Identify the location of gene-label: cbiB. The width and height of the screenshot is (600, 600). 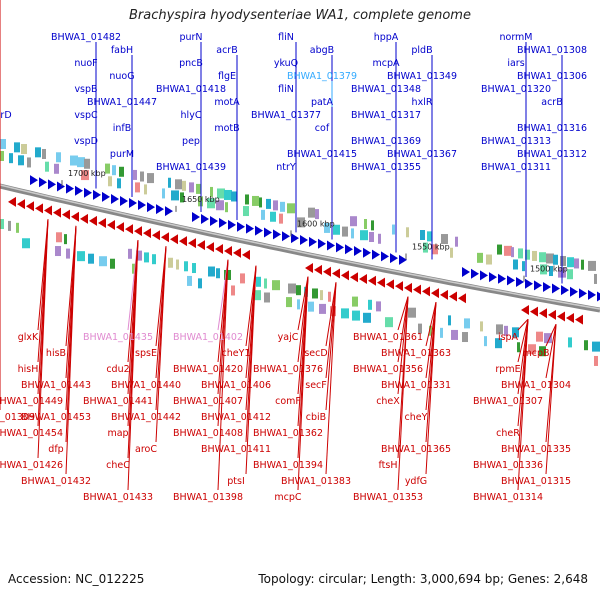
(316, 417).